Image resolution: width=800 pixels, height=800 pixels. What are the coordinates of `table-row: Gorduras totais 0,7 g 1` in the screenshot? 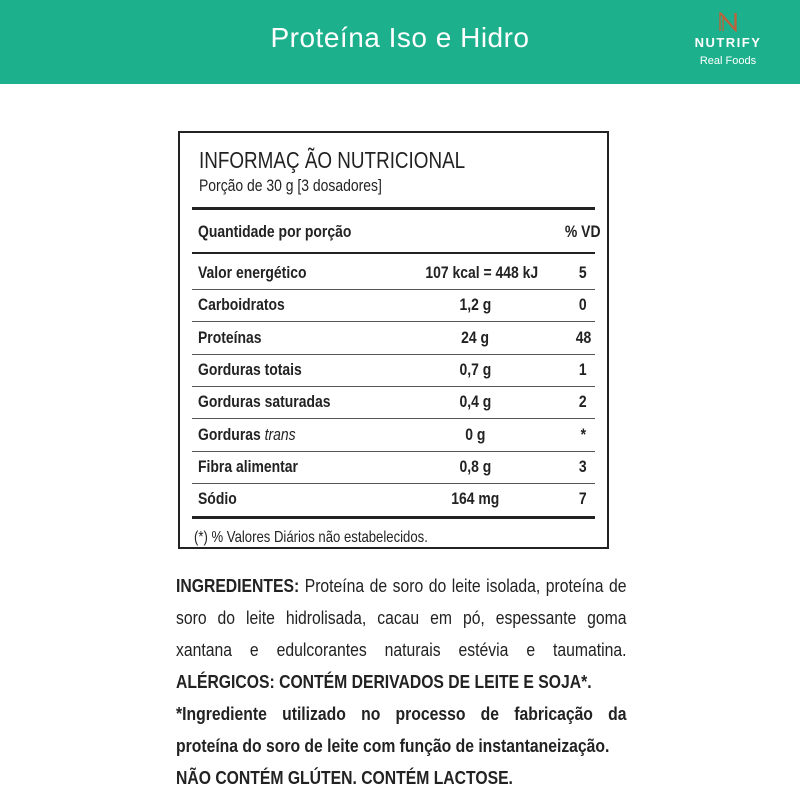 It's located at (396, 370).